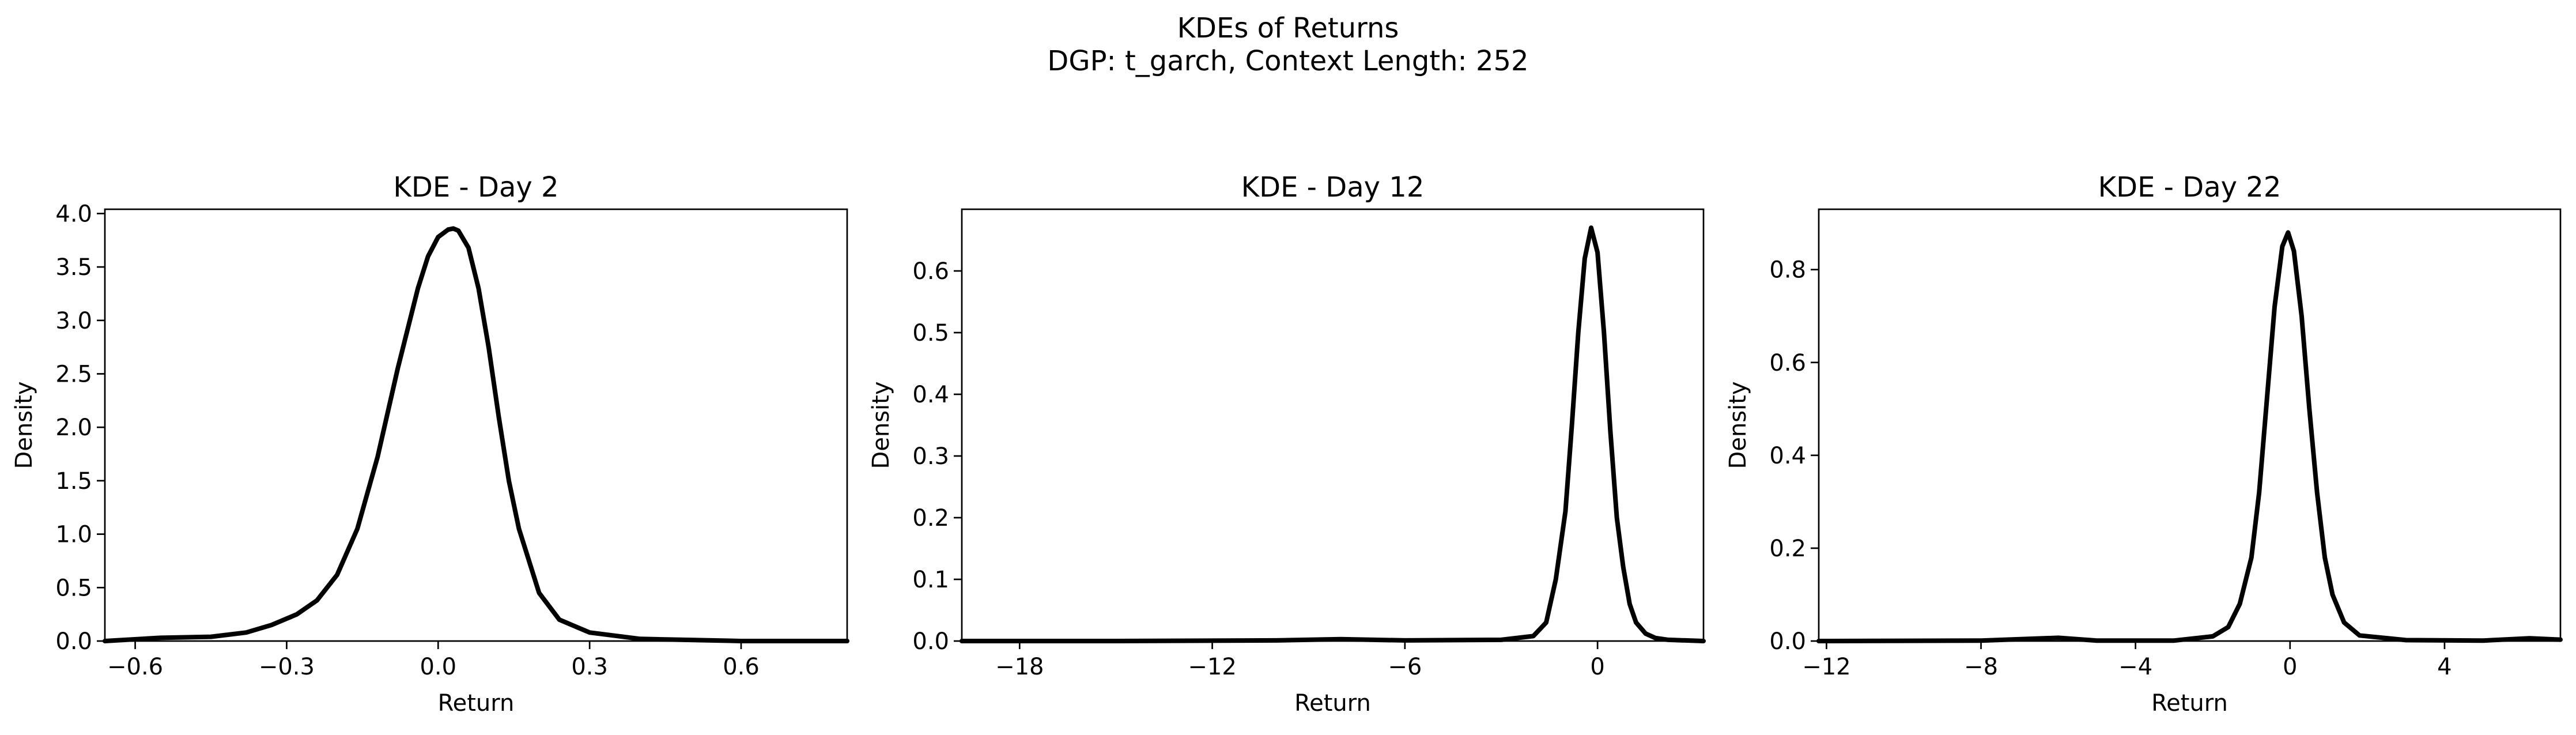 The image size is (2576, 735). Describe the element at coordinates (475, 187) in the screenshot. I see `panel-title: KDE - Day 2` at that location.